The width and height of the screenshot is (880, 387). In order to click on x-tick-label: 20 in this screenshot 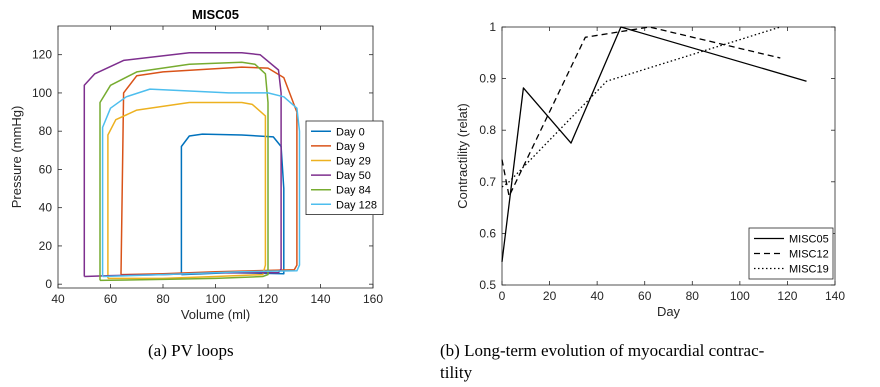, I will do `click(550, 296)`.